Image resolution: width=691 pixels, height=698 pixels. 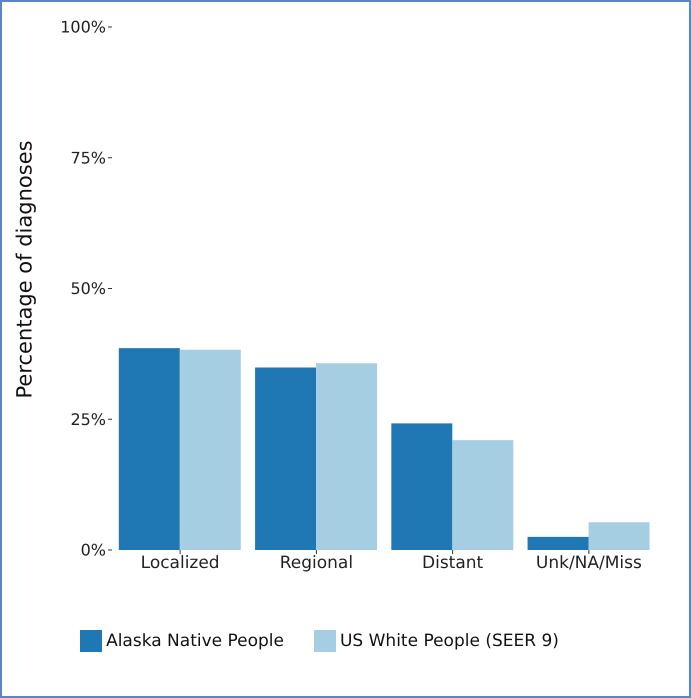 I want to click on x-tick-label: Localized, so click(x=180, y=563).